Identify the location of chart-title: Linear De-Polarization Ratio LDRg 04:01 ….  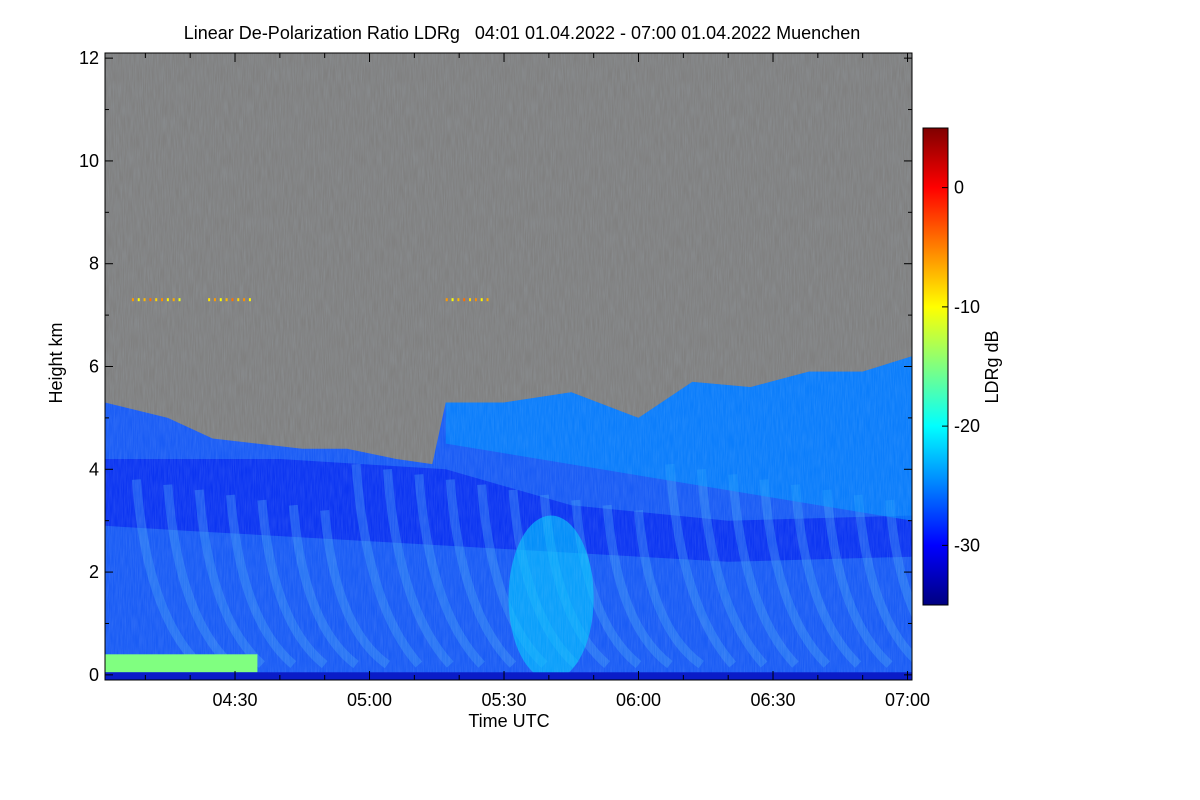
(522, 33).